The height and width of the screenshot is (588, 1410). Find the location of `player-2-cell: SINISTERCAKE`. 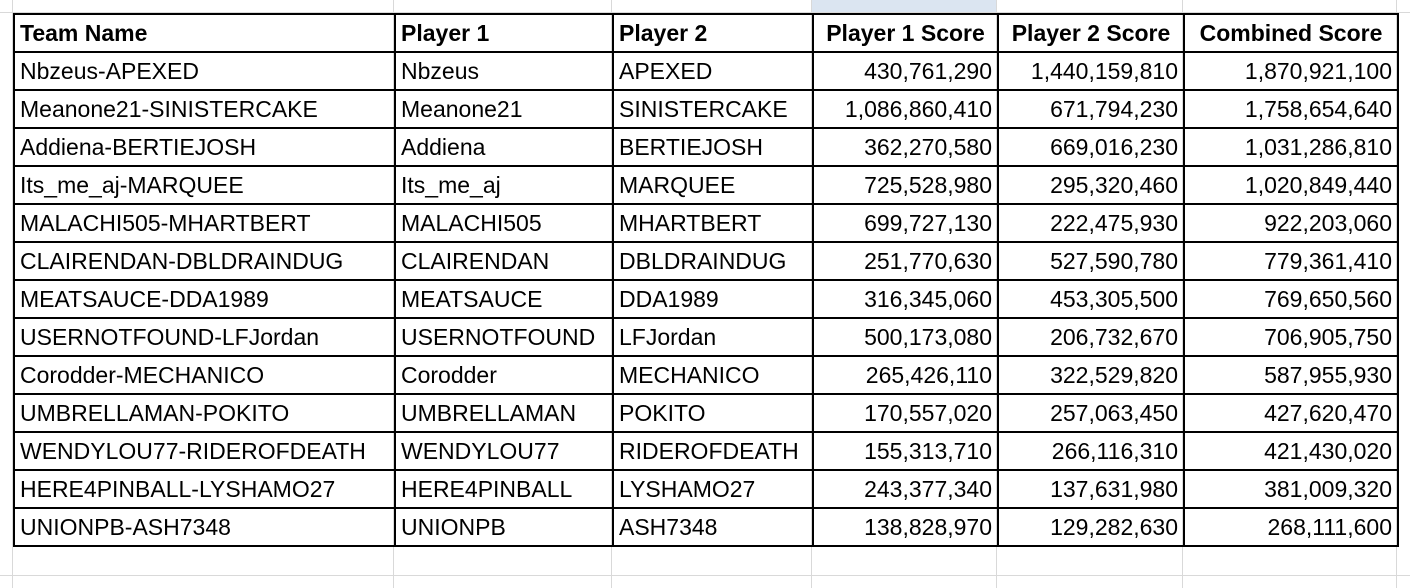

player-2-cell: SINISTERCAKE is located at coordinates (713, 109).